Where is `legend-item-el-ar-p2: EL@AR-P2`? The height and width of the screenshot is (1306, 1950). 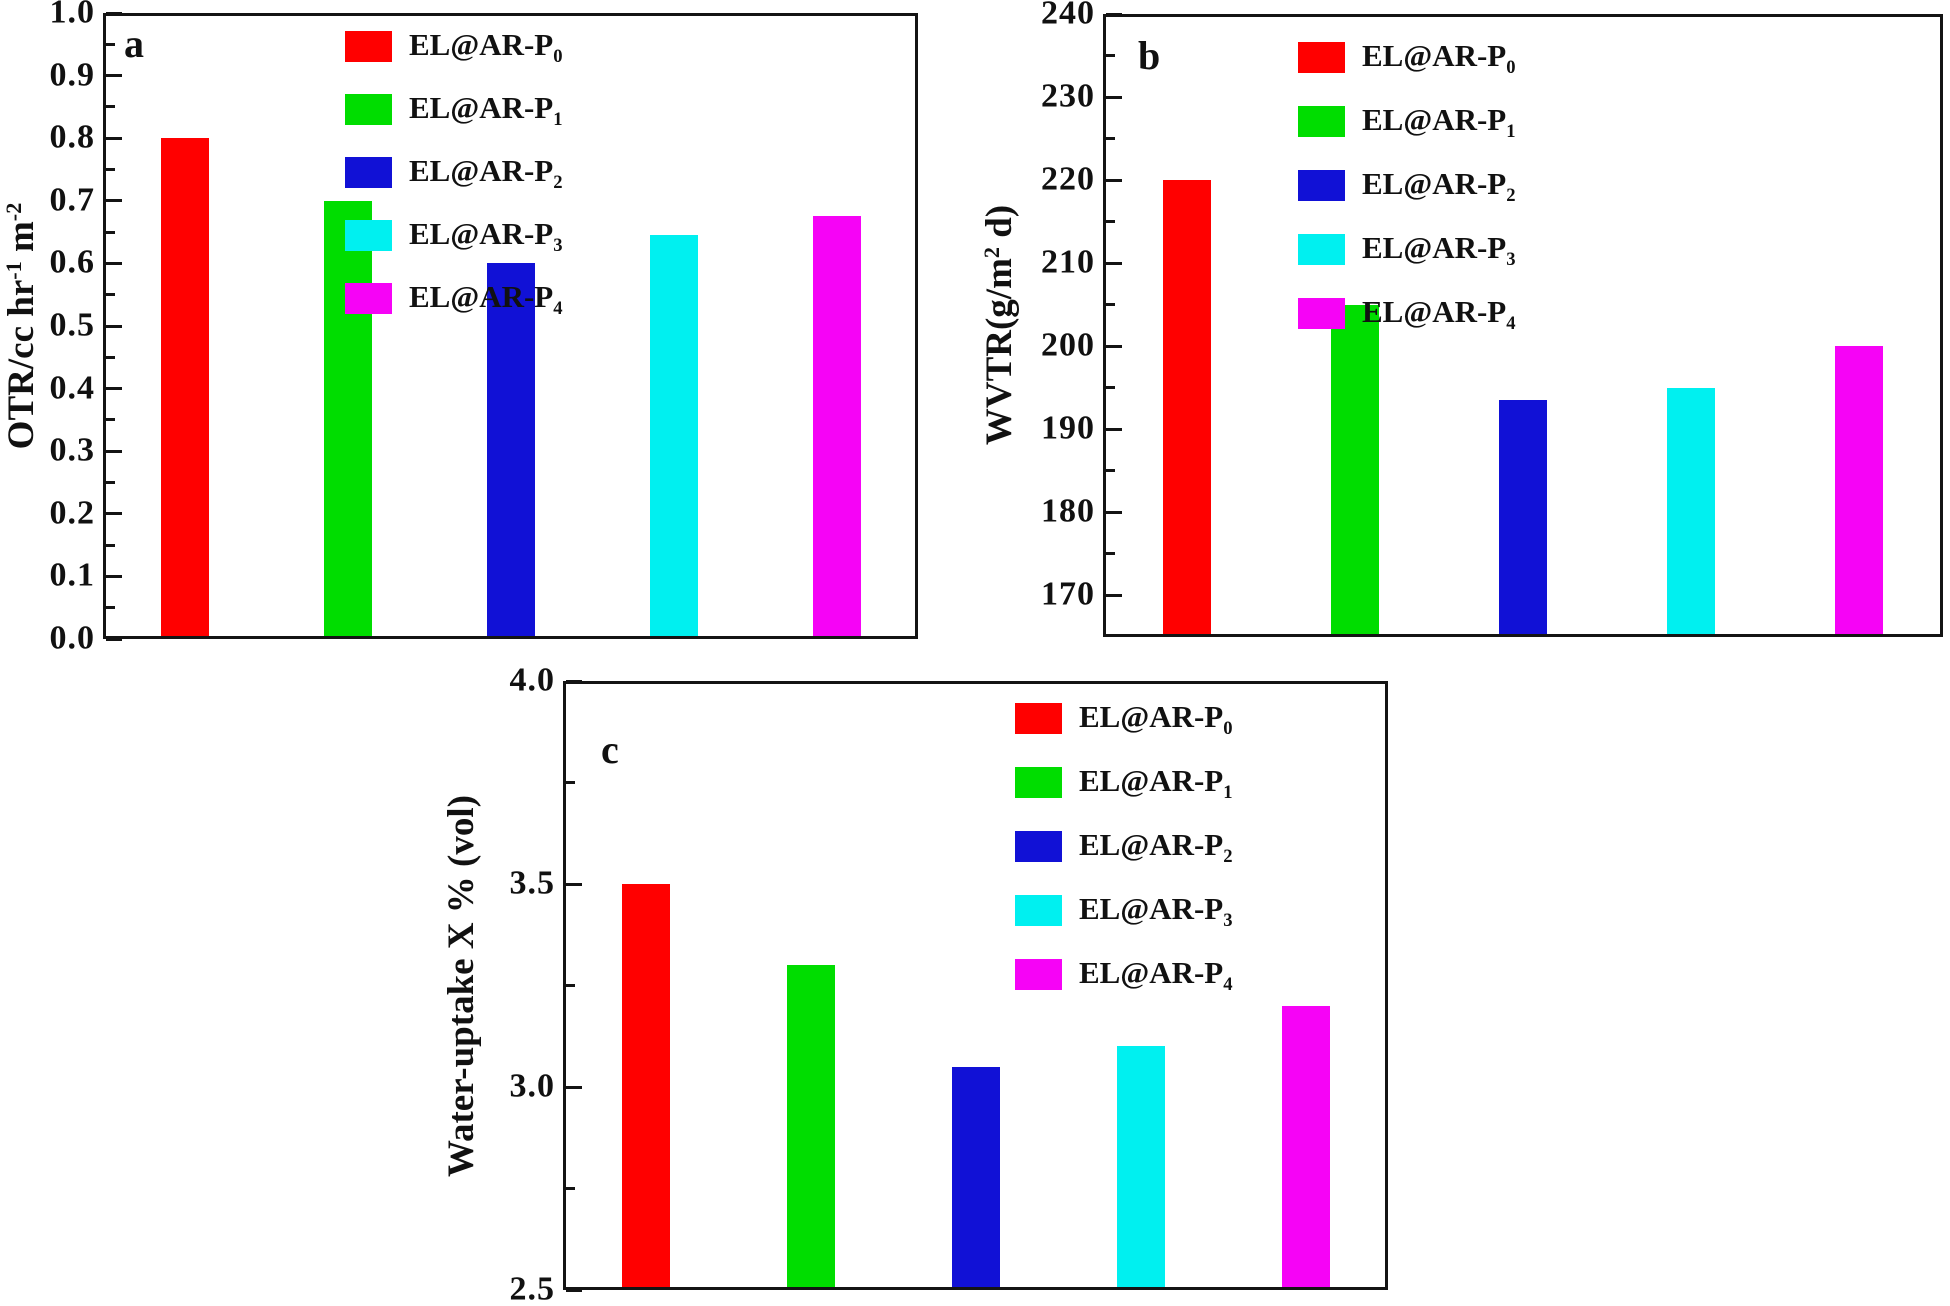
legend-item-el-ar-p2: EL@AR-P2 is located at coordinates (1124, 847).